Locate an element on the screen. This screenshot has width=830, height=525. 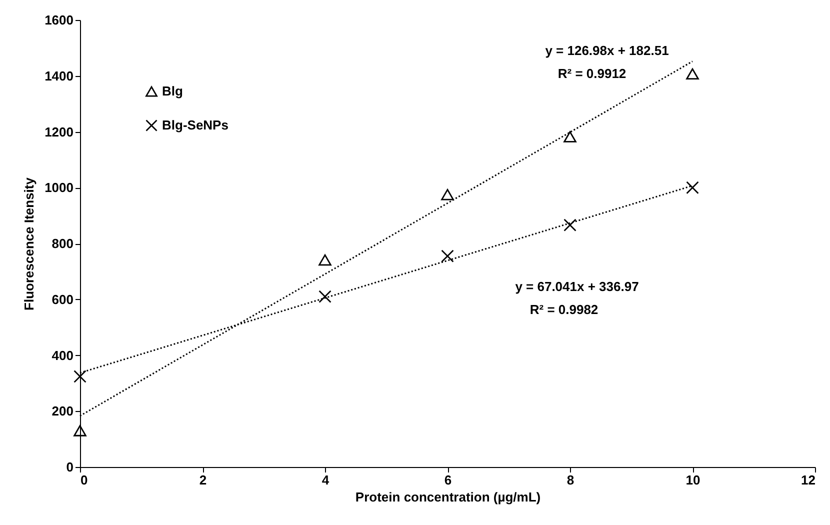
x-tick-label: 6 is located at coordinates (448, 480).